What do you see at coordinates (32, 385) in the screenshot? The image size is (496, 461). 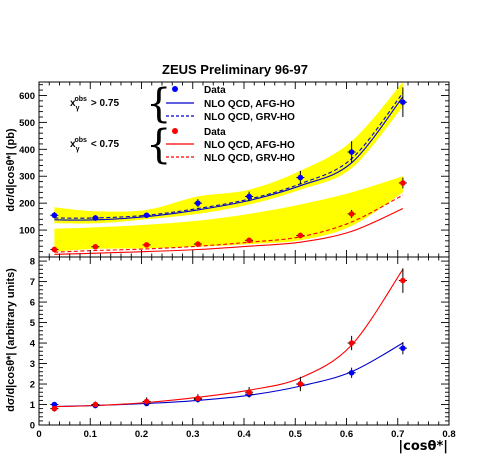 I see `y-tick-label: 2` at bounding box center [32, 385].